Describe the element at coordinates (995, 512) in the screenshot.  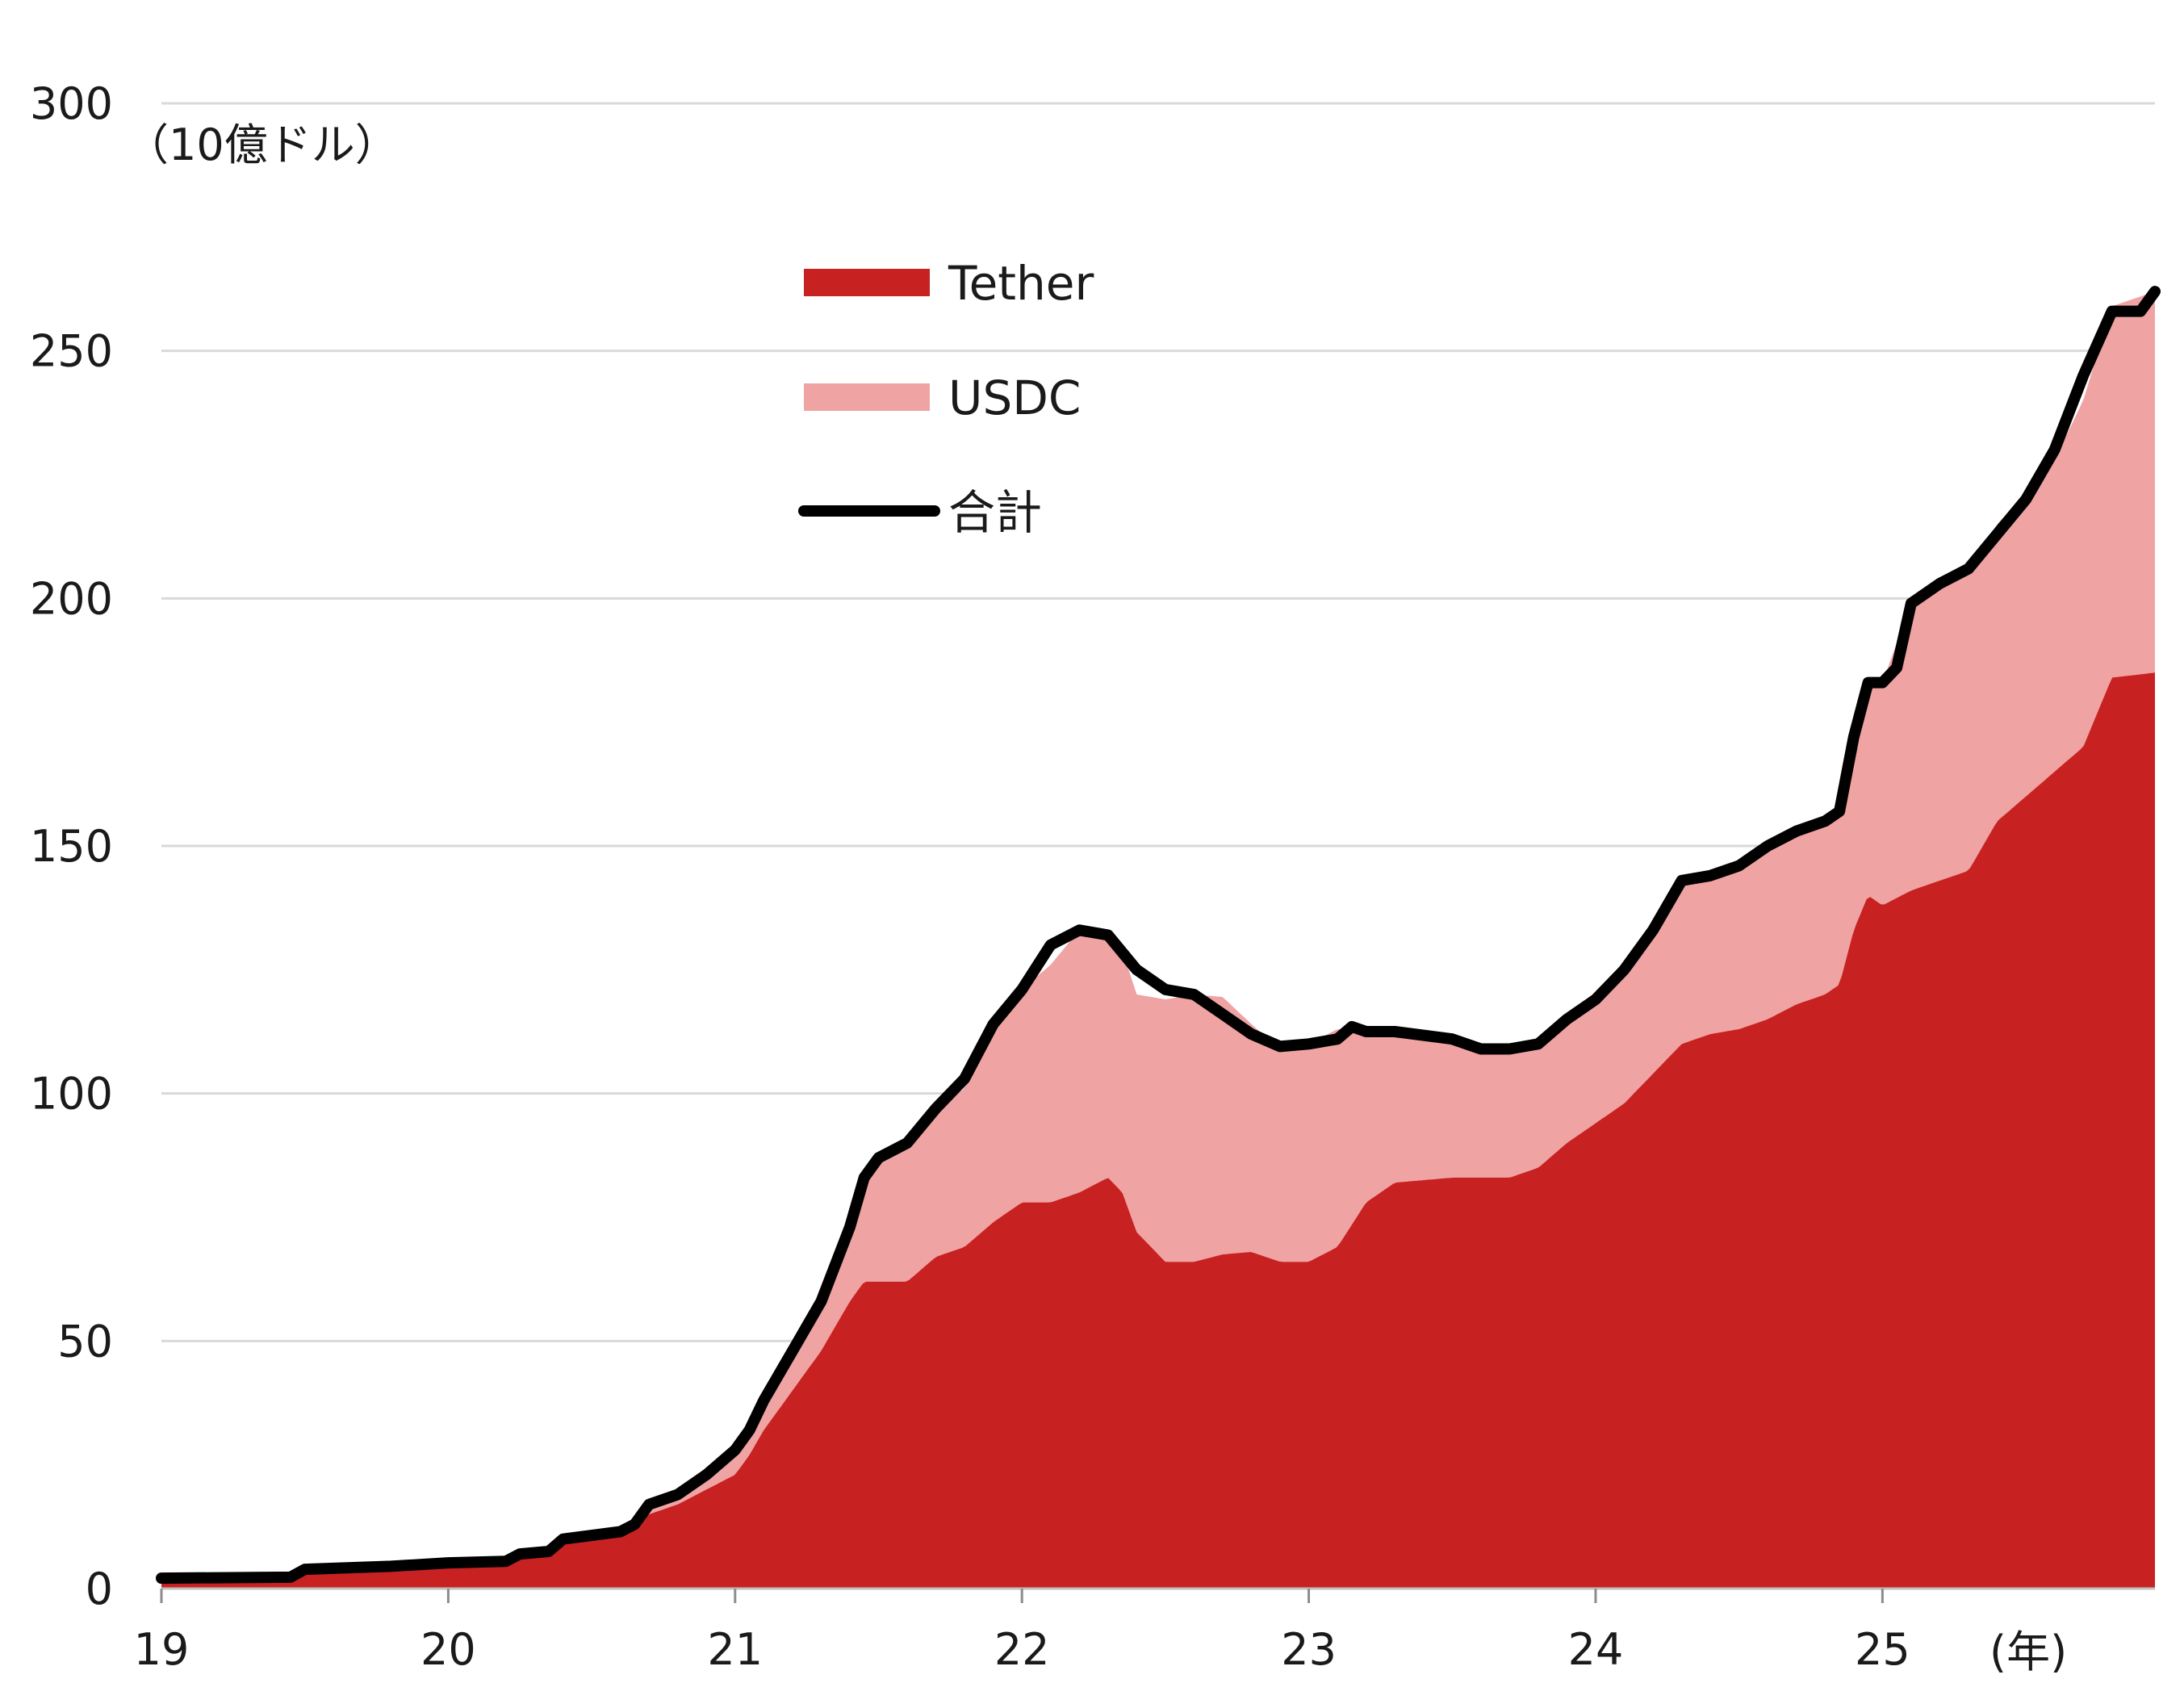
I see `legend-total-label: 合計` at that location.